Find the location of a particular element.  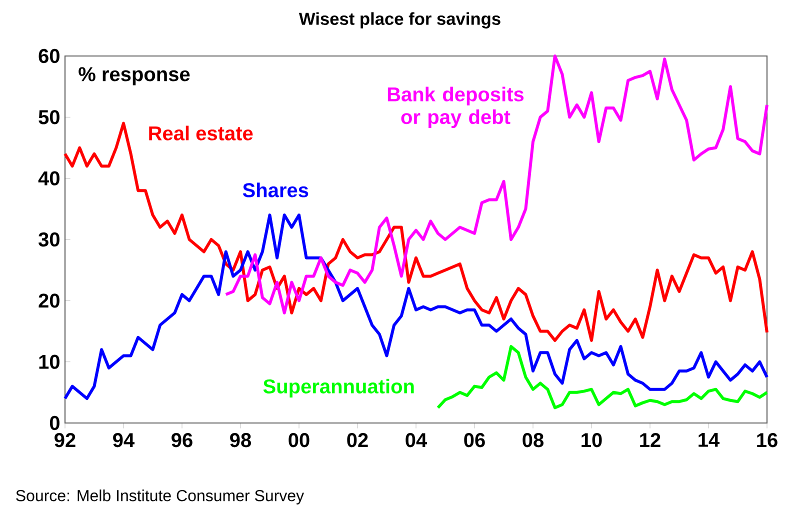

series-label: Bank deposits or pay debt is located at coordinates (456, 107).